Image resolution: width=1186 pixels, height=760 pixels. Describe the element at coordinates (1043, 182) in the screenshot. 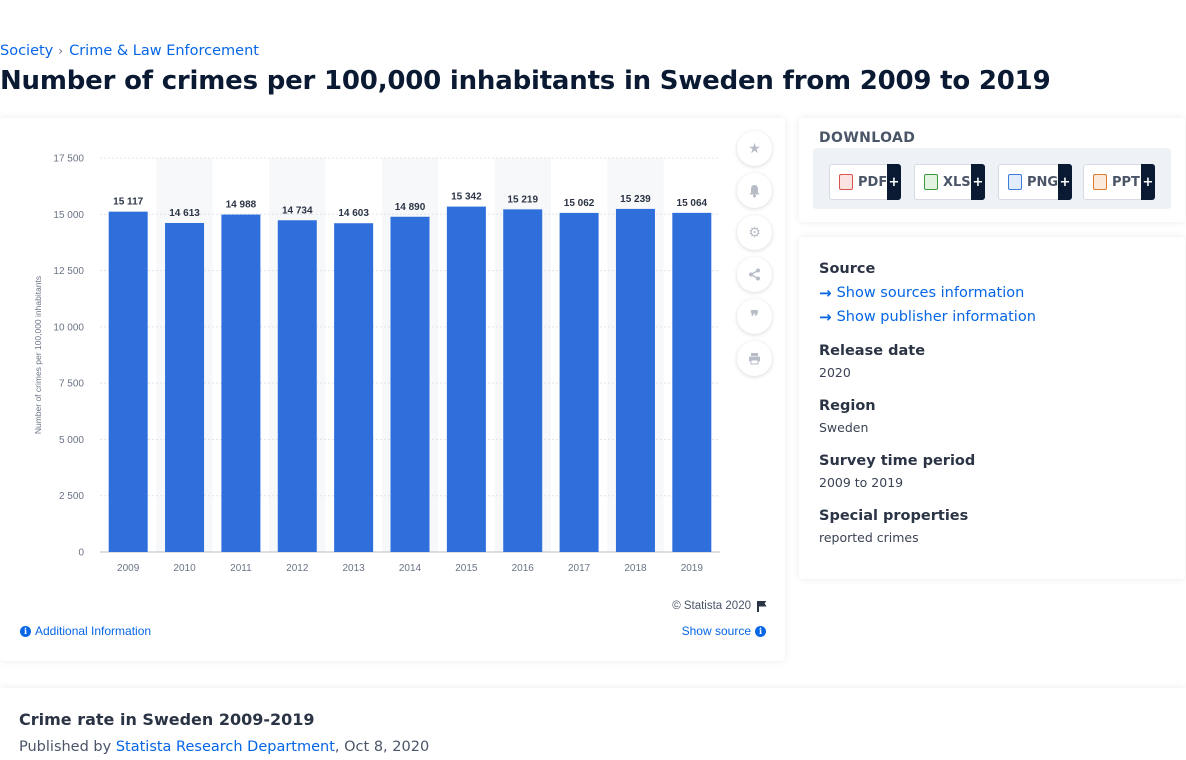

I see `png-label: PNG` at that location.